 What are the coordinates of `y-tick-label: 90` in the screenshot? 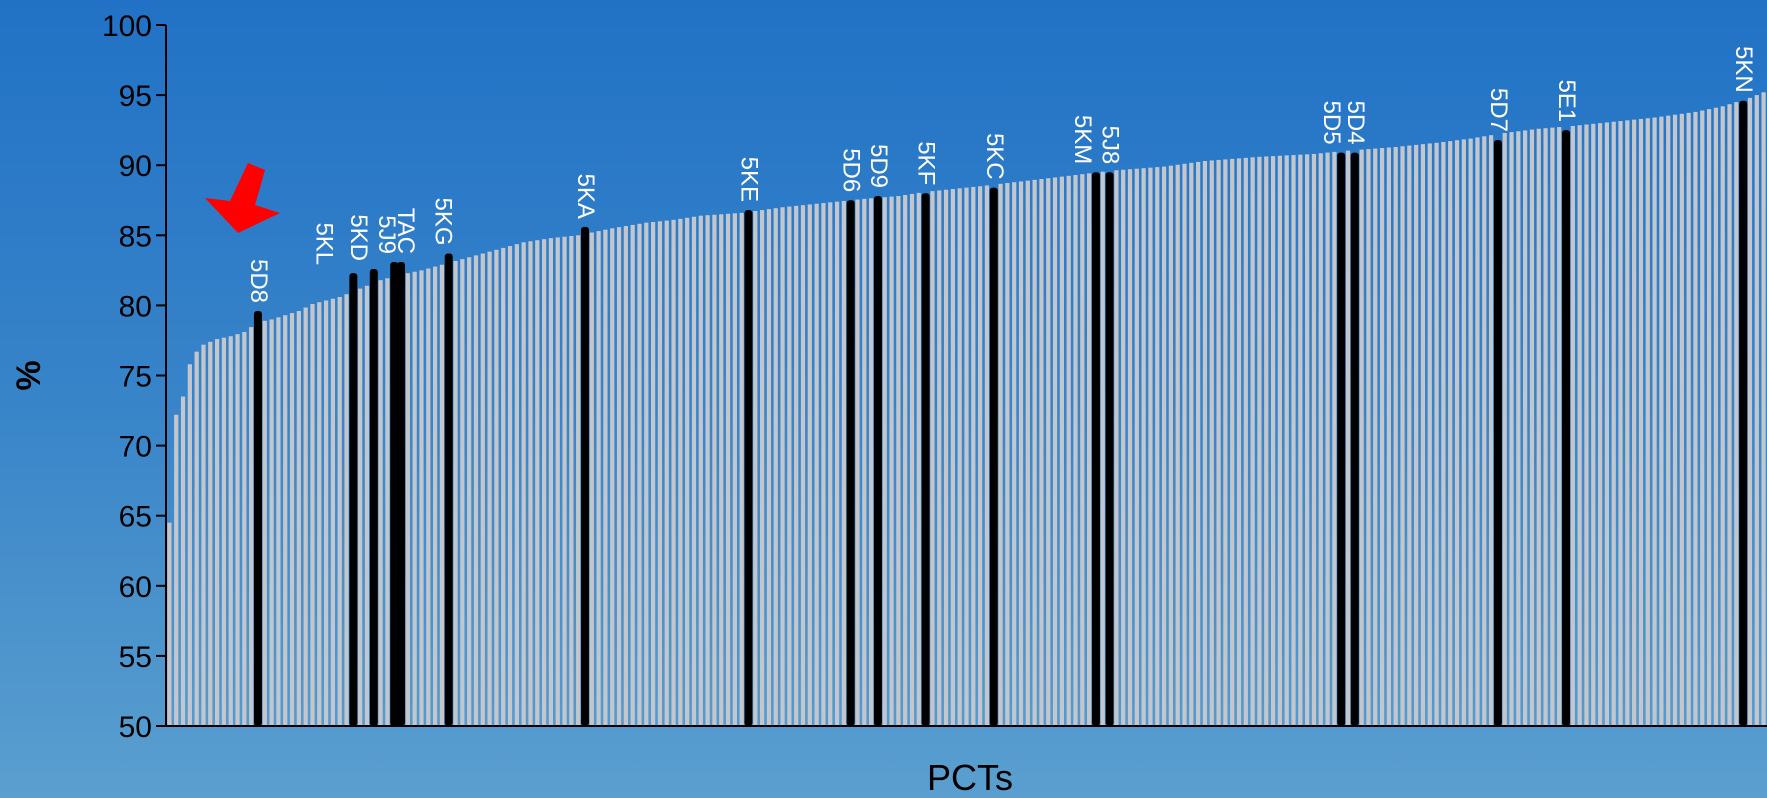 It's located at (135, 166).